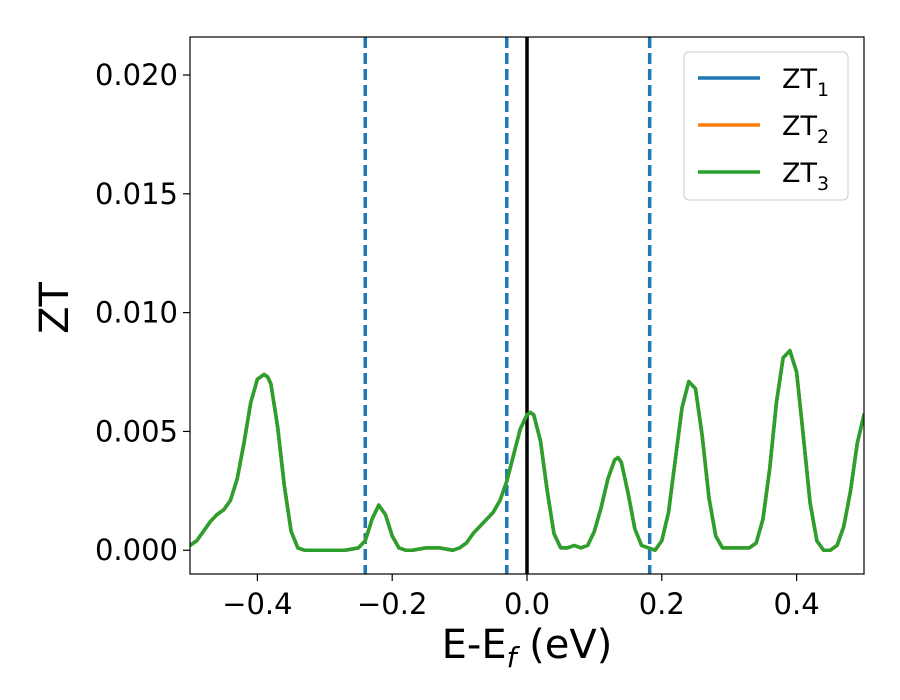 The width and height of the screenshot is (900, 700). What do you see at coordinates (136, 194) in the screenshot?
I see `y-tick-label: 0.015` at bounding box center [136, 194].